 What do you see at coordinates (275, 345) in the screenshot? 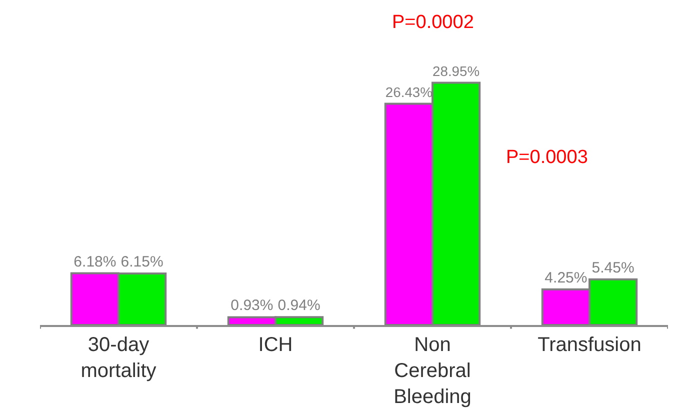
I see `x-tick-label: ICH` at bounding box center [275, 345].